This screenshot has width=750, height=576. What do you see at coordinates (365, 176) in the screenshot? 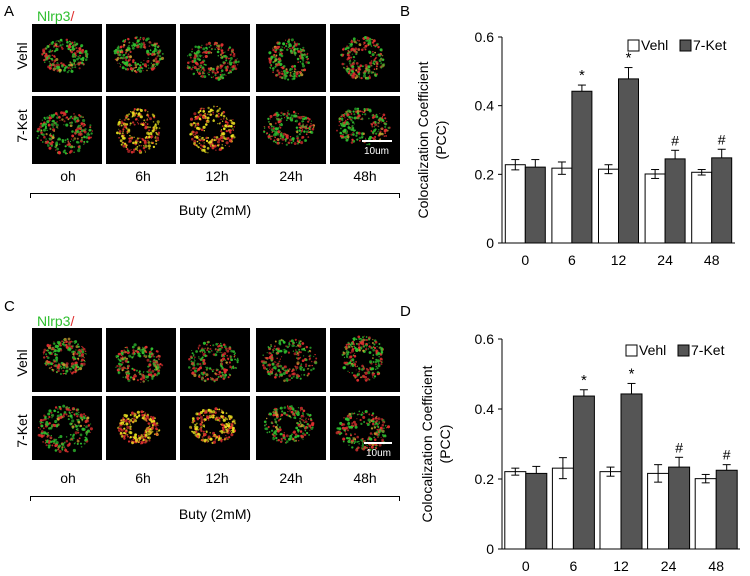
I see `panel-a-time-4: 48h` at bounding box center [365, 176].